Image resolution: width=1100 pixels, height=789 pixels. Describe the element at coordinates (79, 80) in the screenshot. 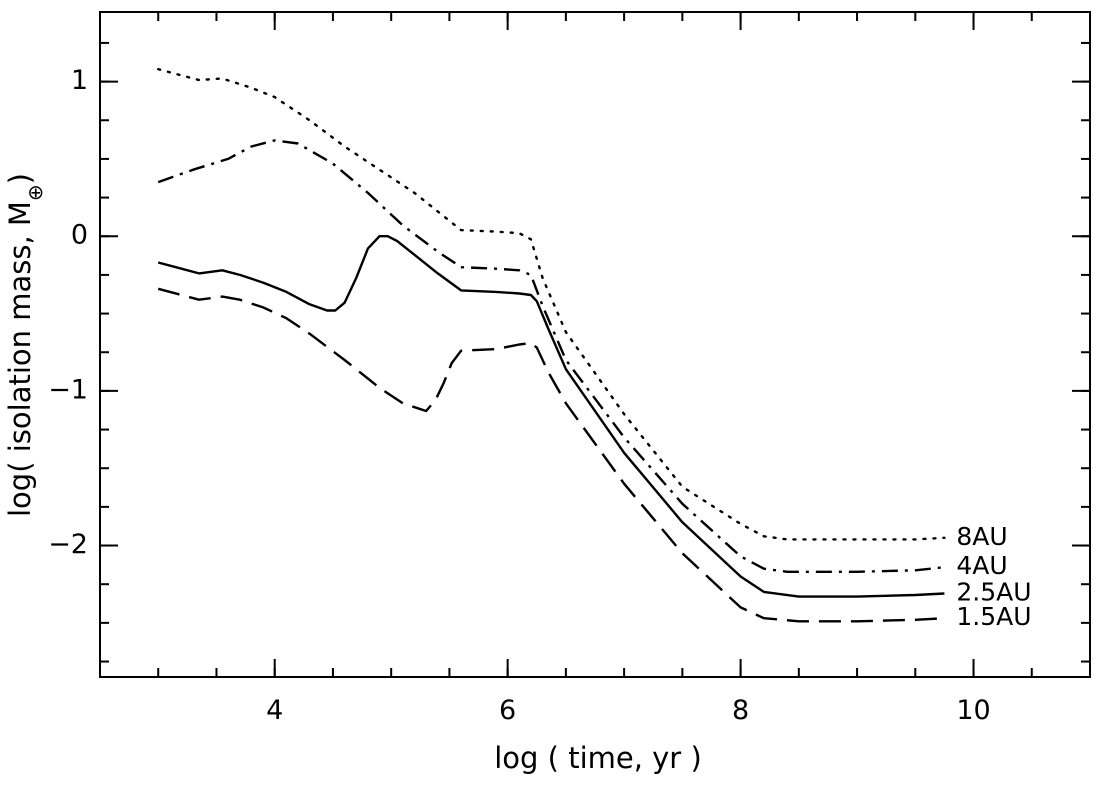

I see `y-tick-label: 1` at that location.